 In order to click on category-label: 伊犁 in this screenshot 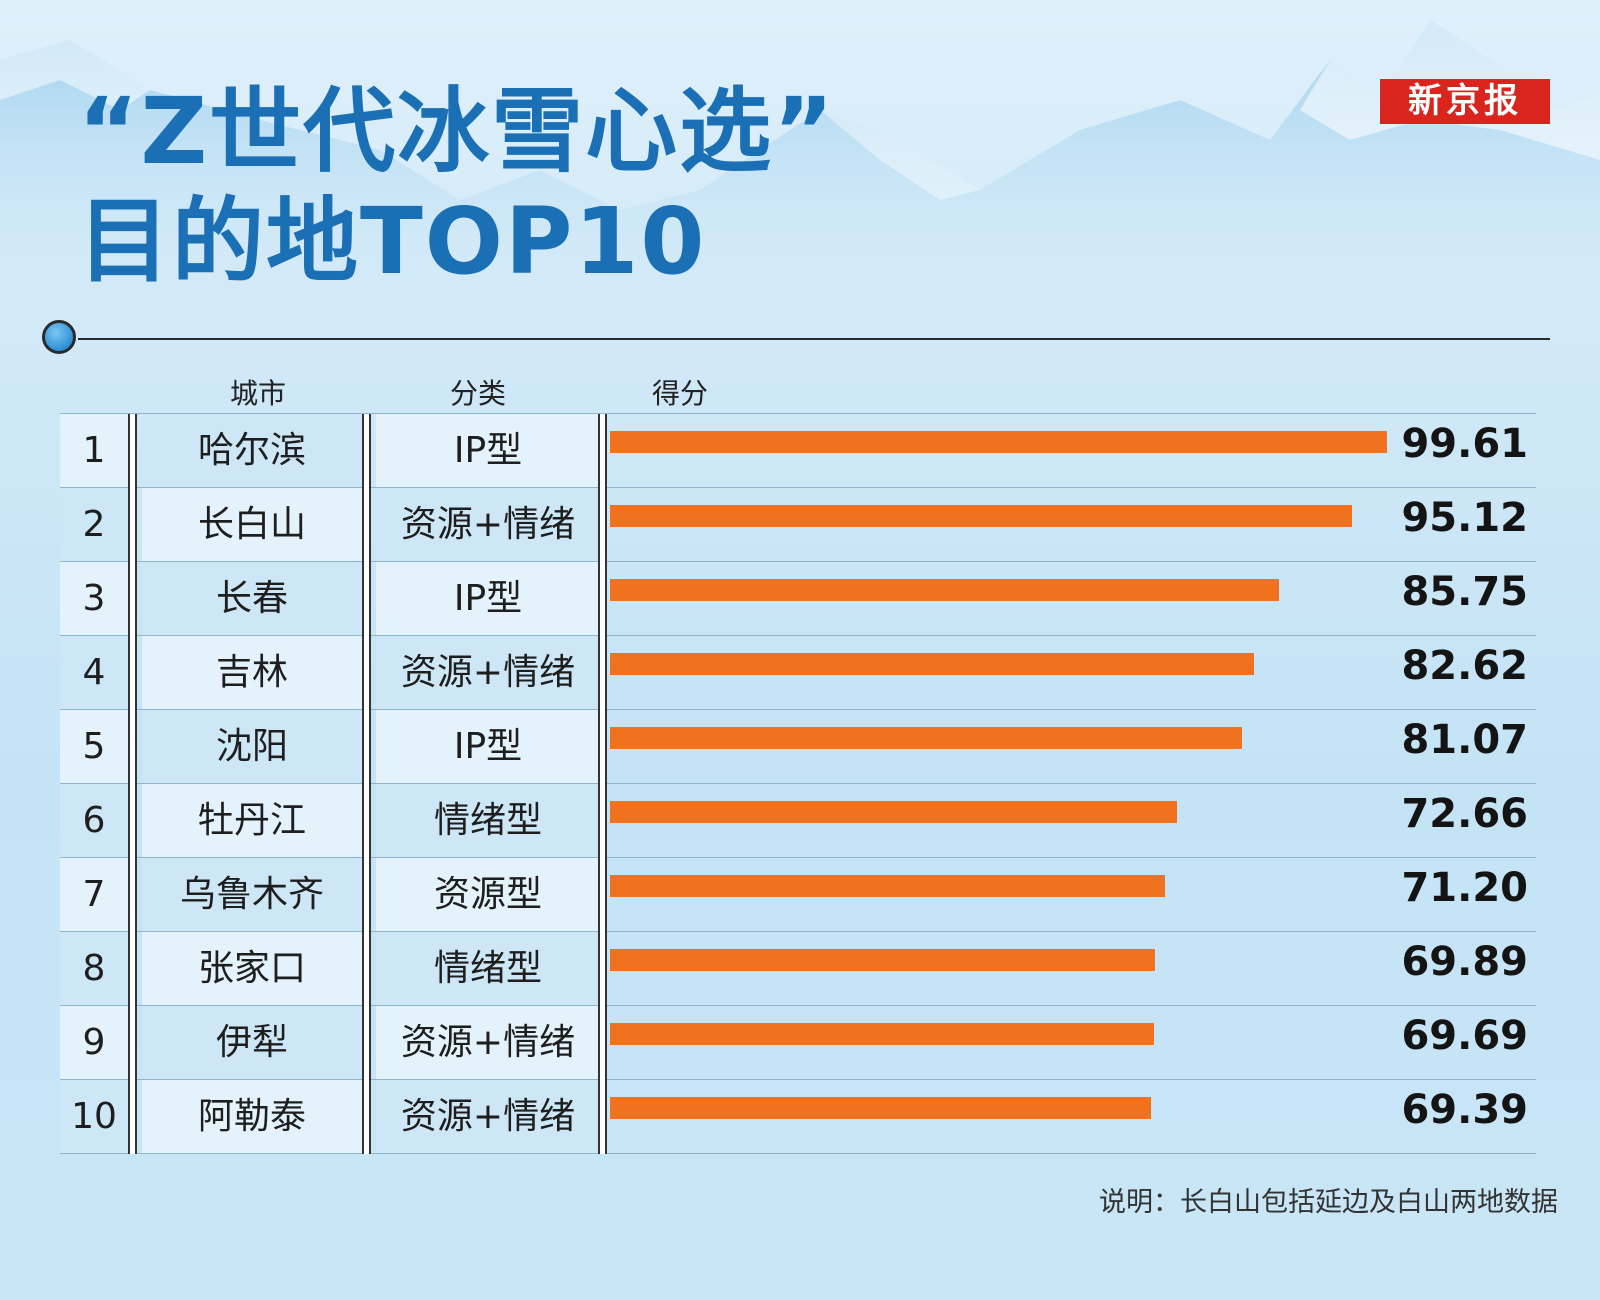, I will do `click(251, 1042)`.